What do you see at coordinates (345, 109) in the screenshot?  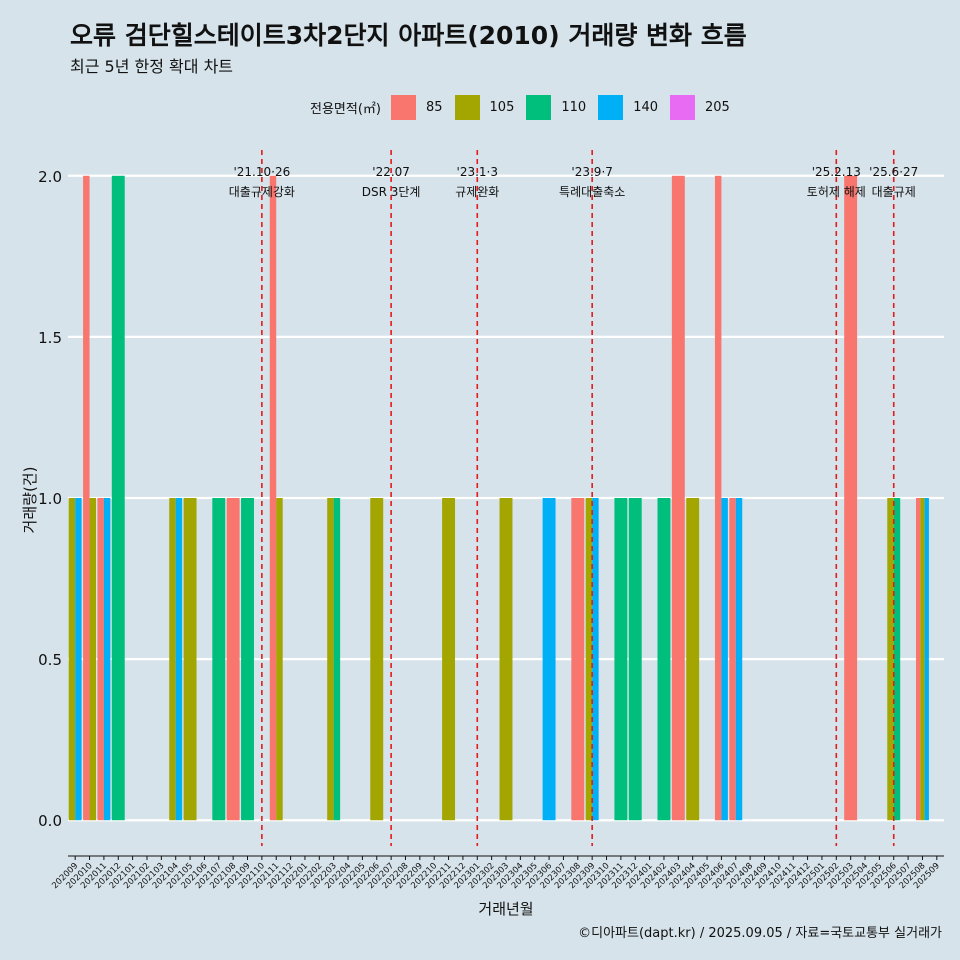 I see `legend-title: 전용면적(㎡)` at bounding box center [345, 109].